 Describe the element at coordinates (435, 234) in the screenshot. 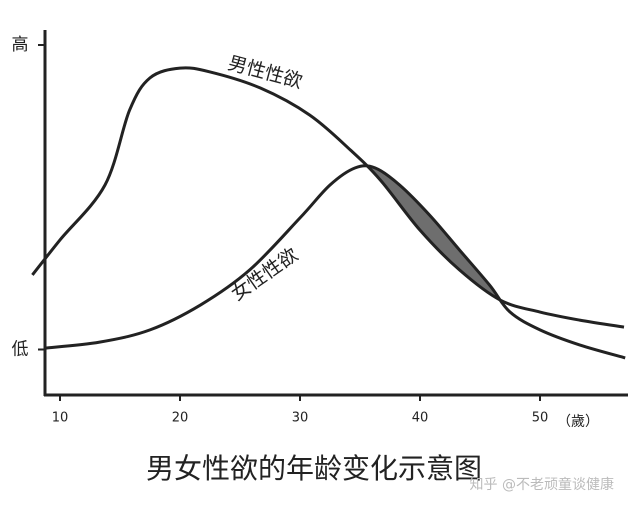

I see `overlap-area` at that location.